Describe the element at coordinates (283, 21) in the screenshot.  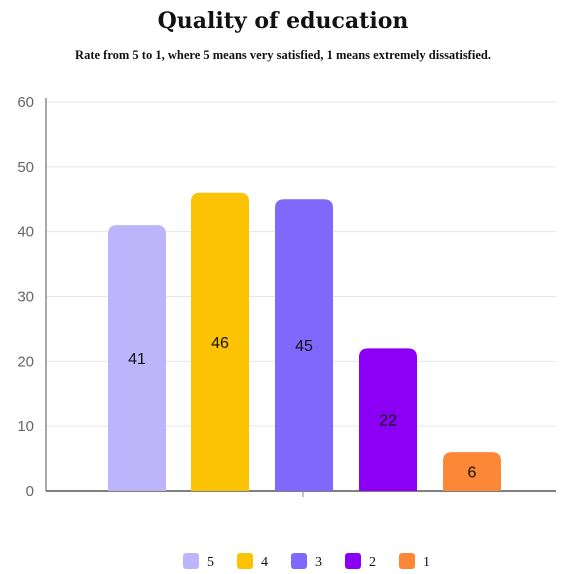
I see `chart-title: Quality of education` at that location.